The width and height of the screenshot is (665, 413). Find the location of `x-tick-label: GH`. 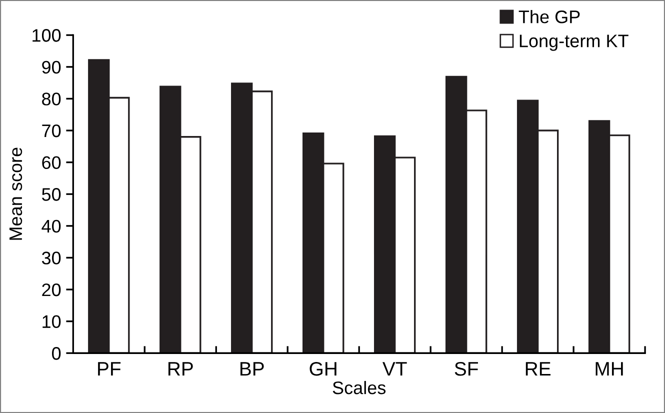

x-tick-label: GH is located at coordinates (323, 369).